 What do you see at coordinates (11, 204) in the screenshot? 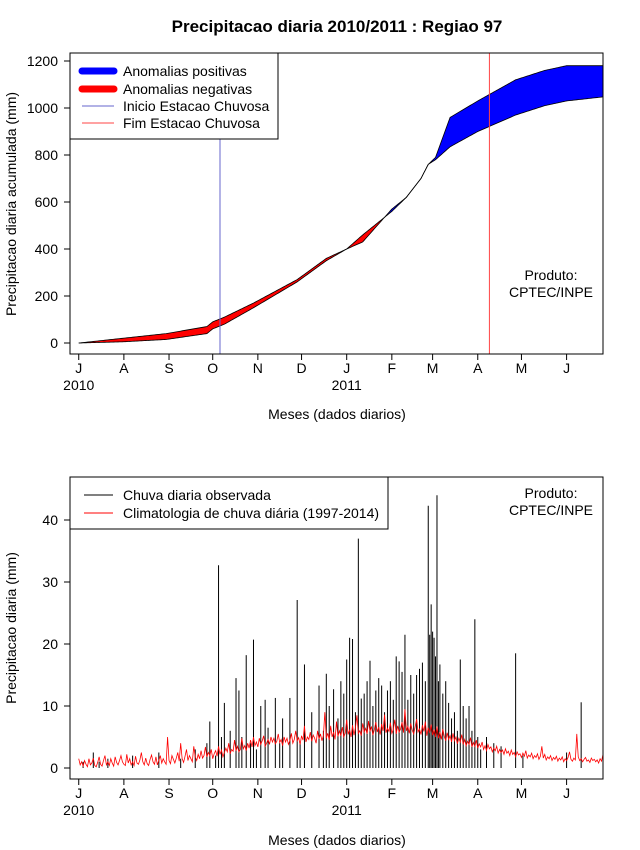
I see `top-y-axis-label: Precipitacao diaria acumulada (mm)` at bounding box center [11, 204].